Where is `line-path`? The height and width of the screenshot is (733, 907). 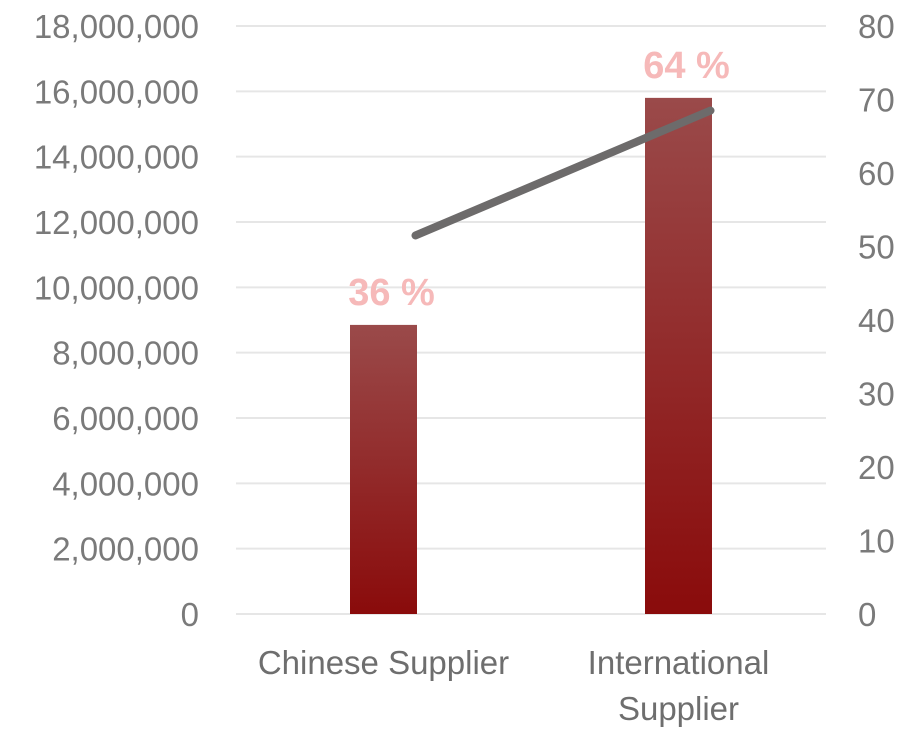
line-path is located at coordinates (563, 173).